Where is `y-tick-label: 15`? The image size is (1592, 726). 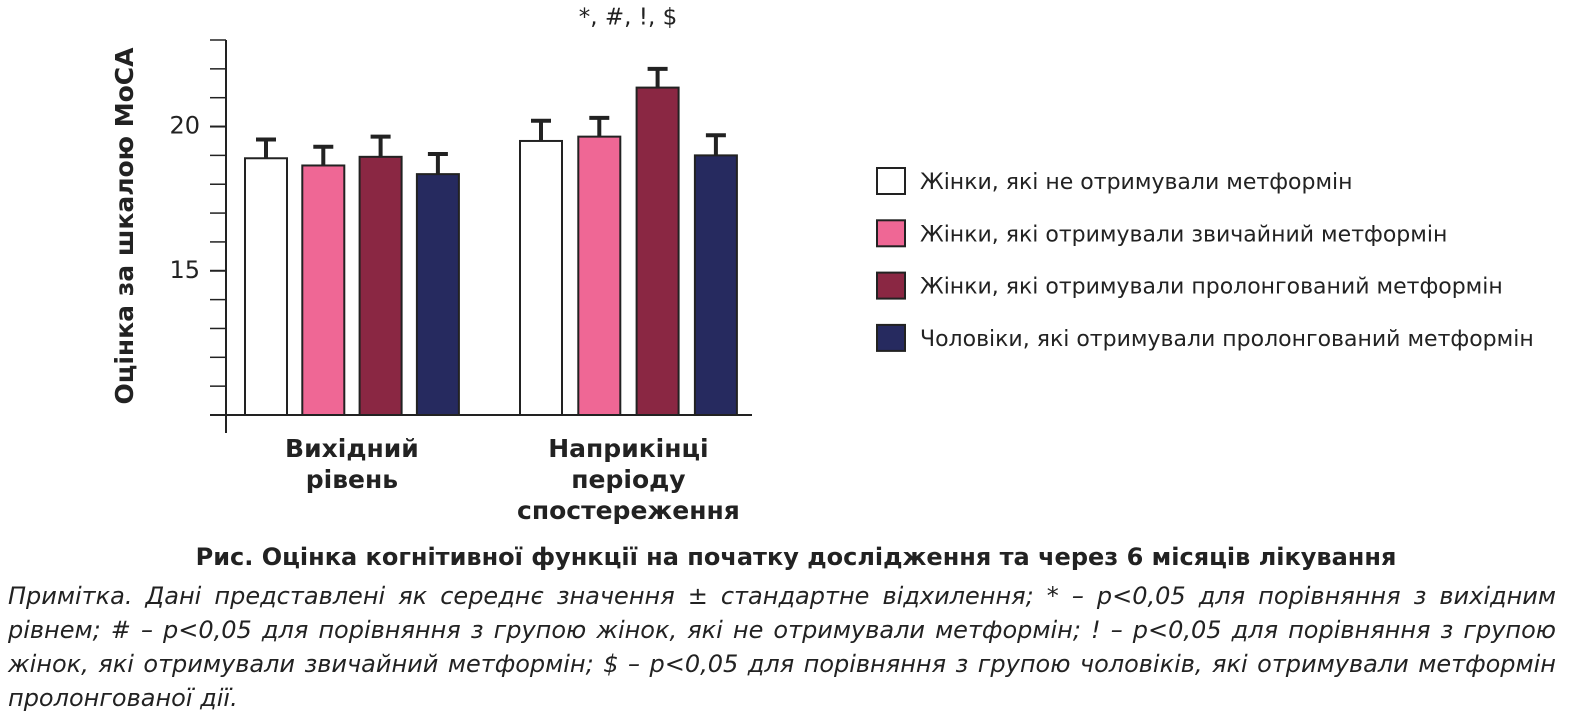
y-tick-label: 15 is located at coordinates (184, 270).